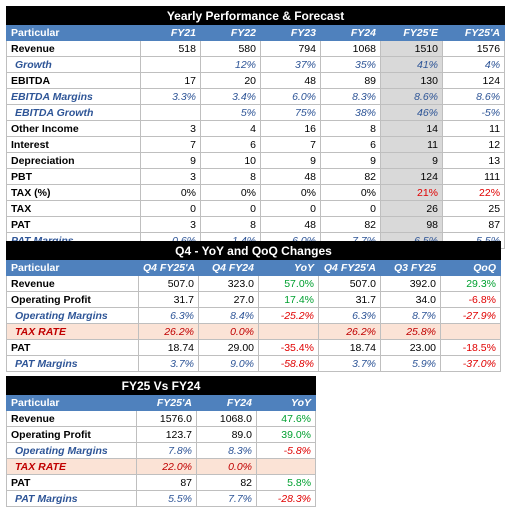 The image size is (505, 507). Describe the element at coordinates (230, 160) in the screenshot. I see `table-cell: 10` at that location.